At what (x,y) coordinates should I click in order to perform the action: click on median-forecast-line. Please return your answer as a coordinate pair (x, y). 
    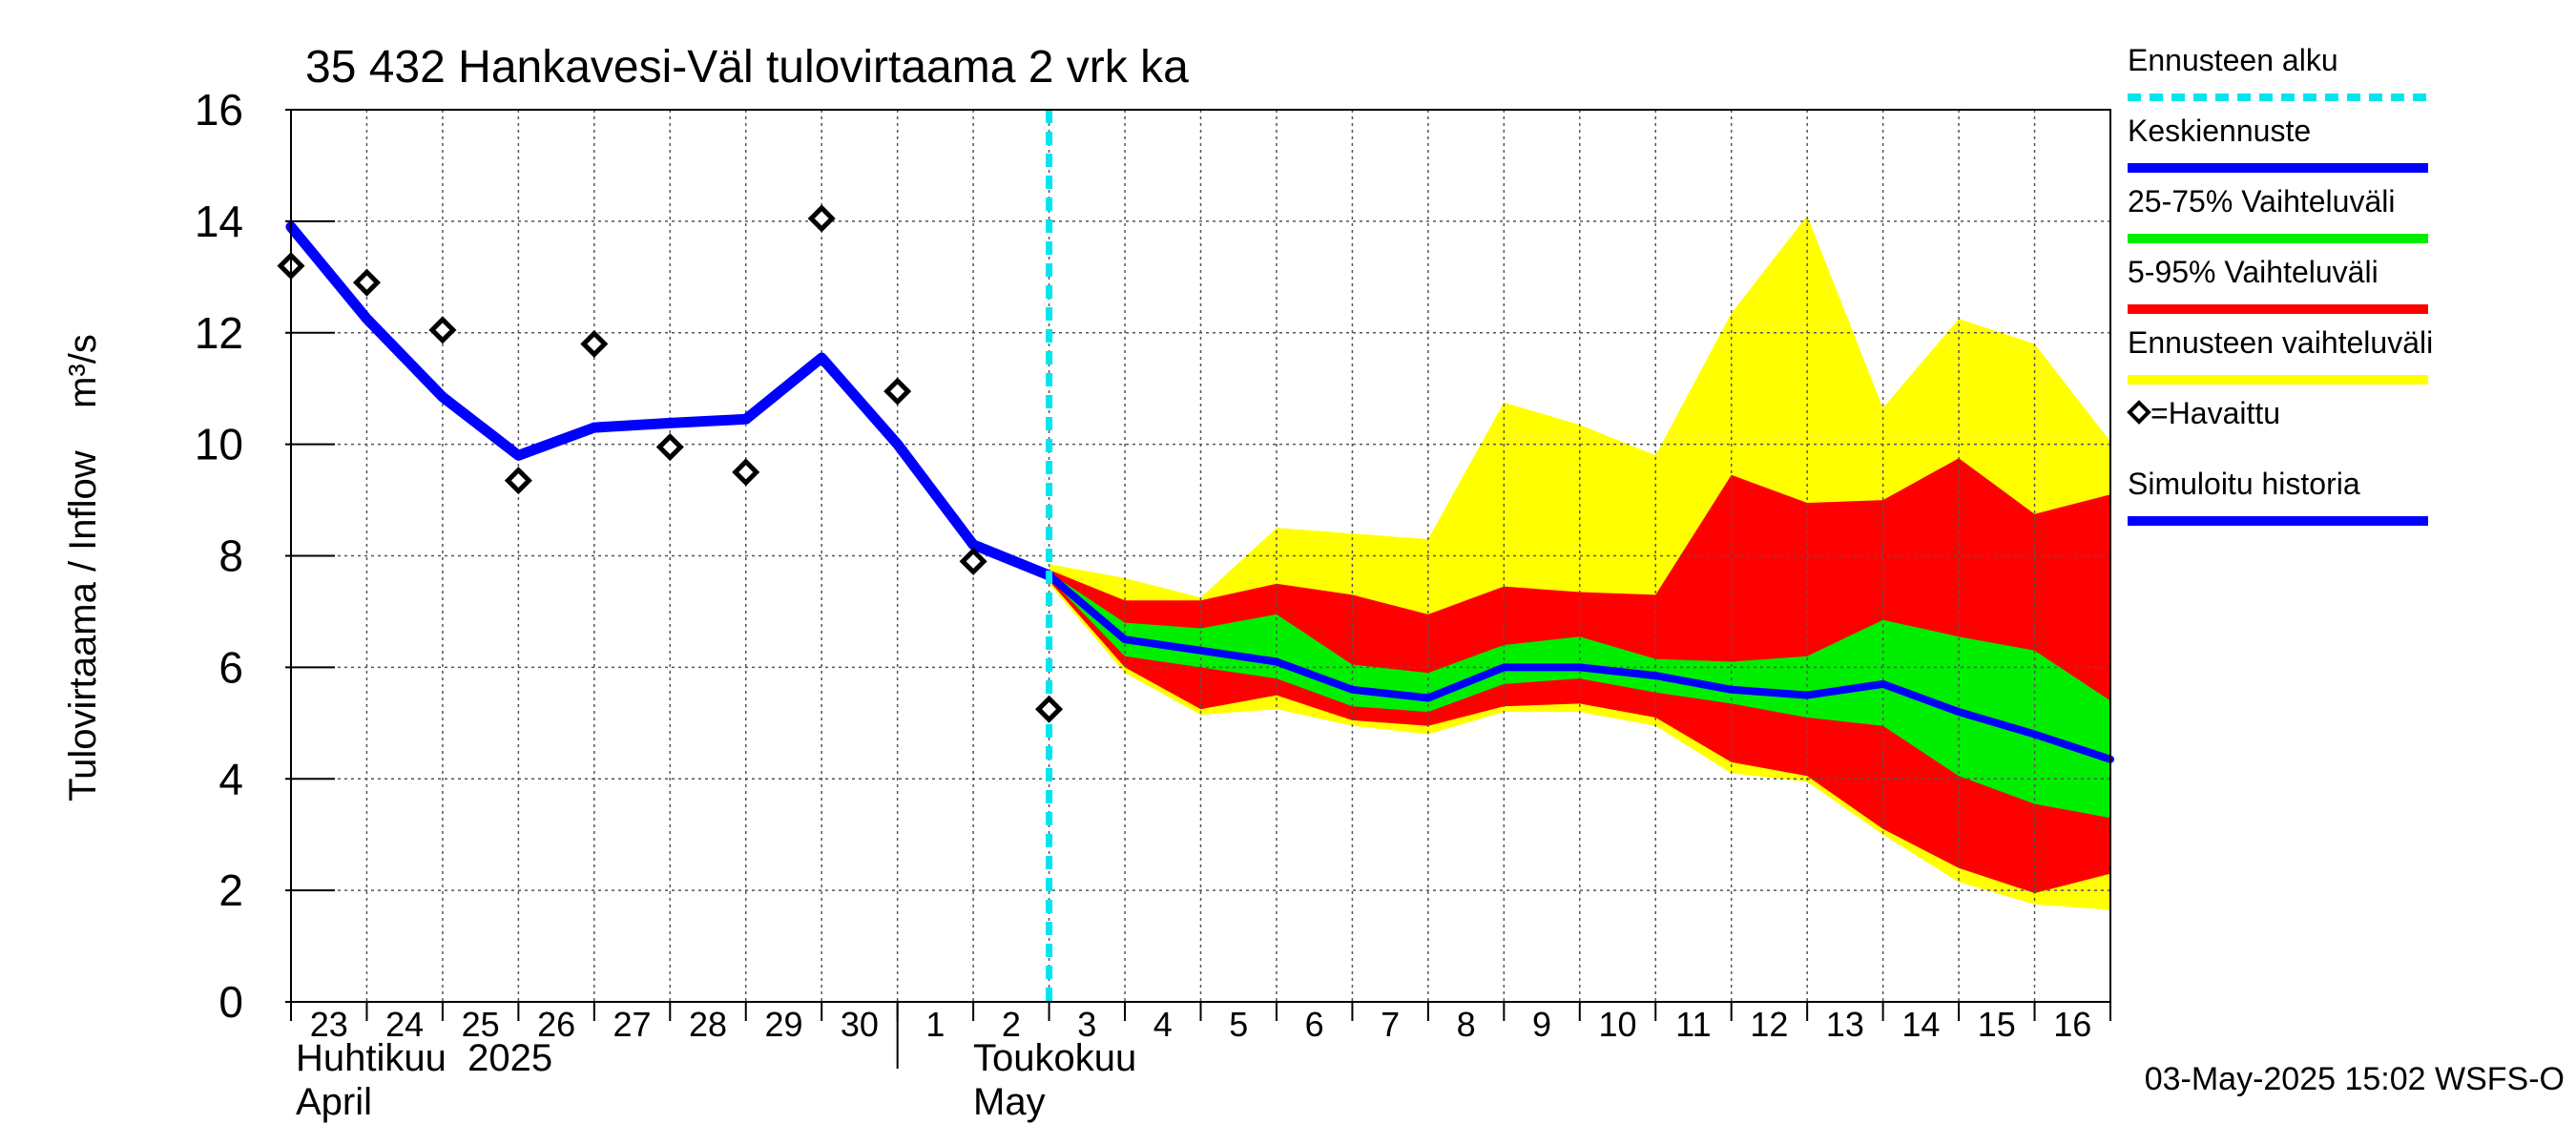
    Looking at the image, I should click on (1579, 667).